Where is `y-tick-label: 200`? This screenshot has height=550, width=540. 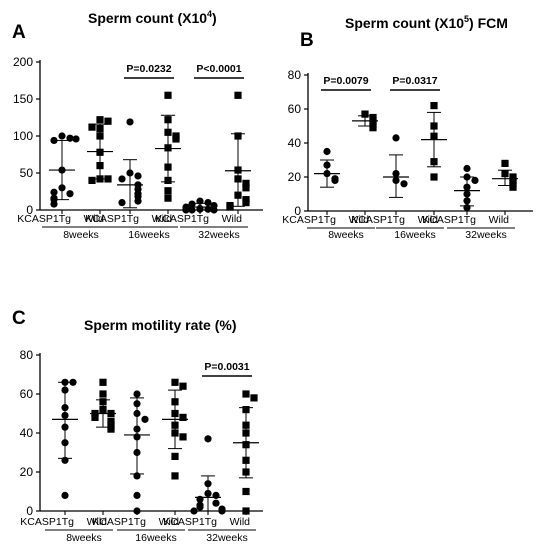
y-tick-label: 200 is located at coordinates (23, 62).